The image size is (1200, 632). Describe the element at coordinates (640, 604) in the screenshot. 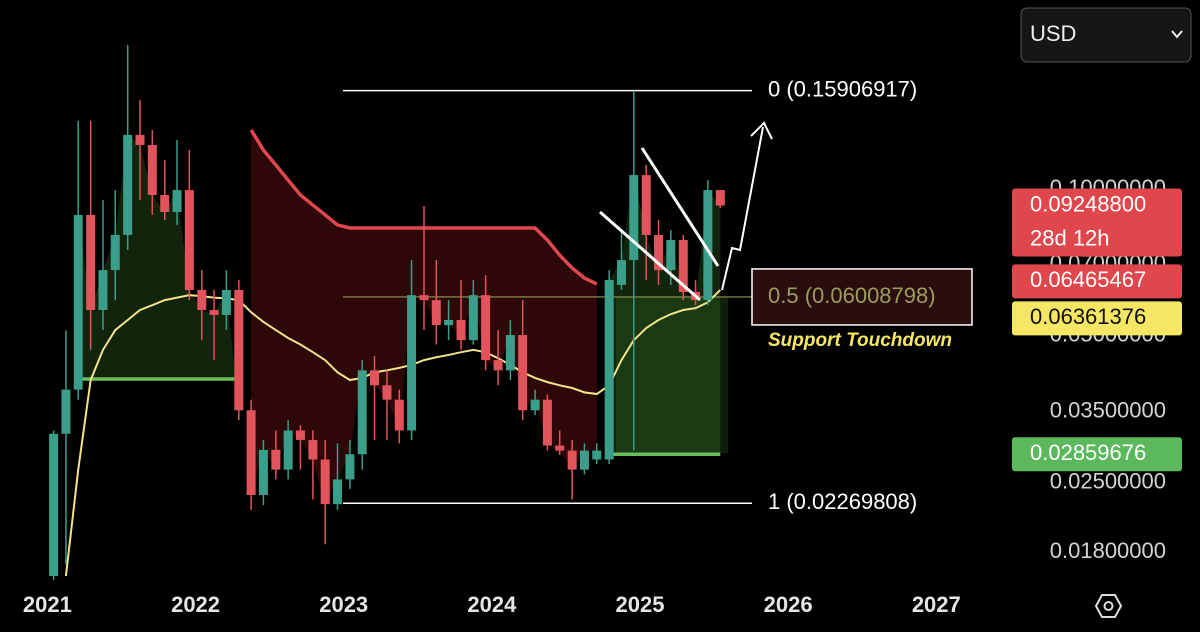

I see `x-tick-label: 2025` at that location.